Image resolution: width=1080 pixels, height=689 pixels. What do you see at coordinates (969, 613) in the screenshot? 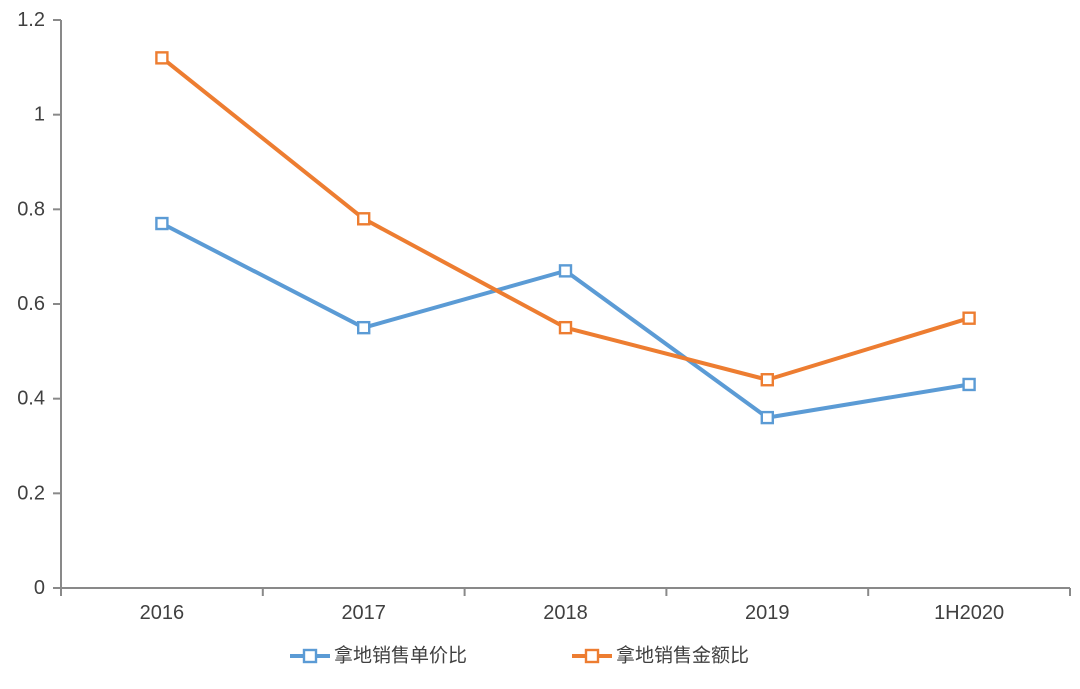
I see `x-tick-label: 1H2020` at bounding box center [969, 613].